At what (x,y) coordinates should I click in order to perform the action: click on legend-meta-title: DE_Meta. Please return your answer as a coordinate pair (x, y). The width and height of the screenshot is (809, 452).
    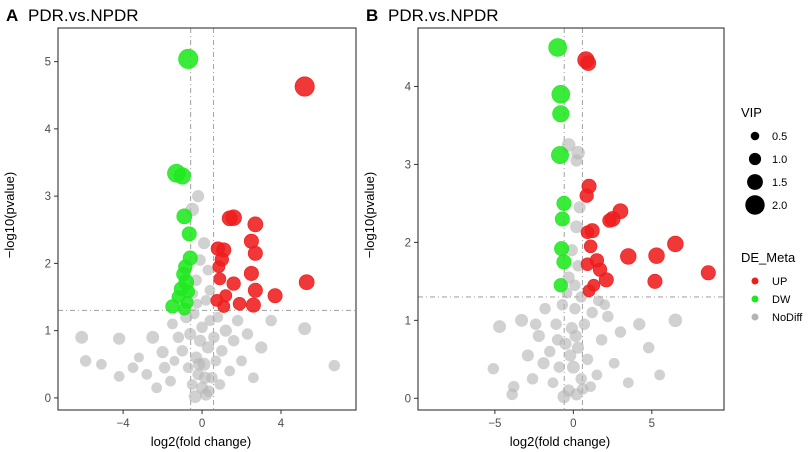
    Looking at the image, I should click on (768, 257).